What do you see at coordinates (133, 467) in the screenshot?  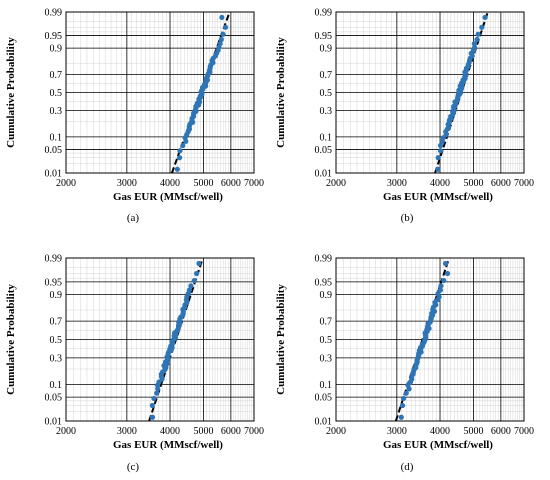 I see `panel-label: (c)` at bounding box center [133, 467].